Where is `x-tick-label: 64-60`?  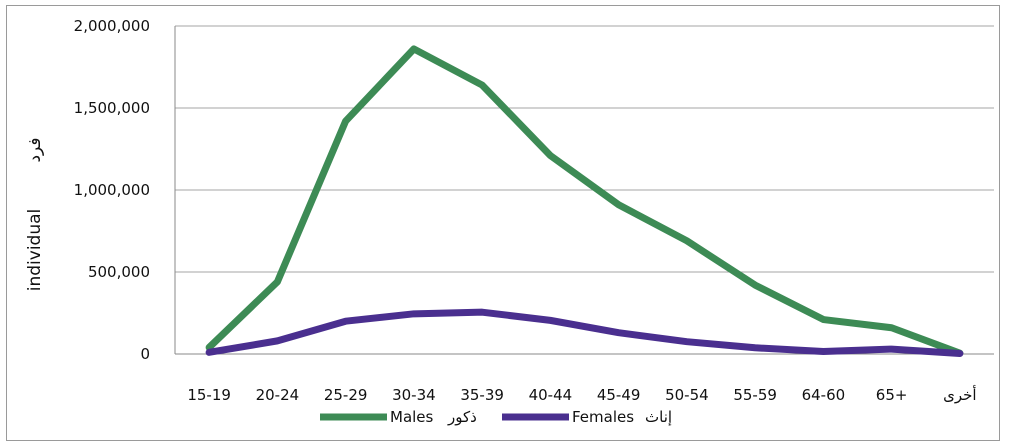
x-tick-label: 64-60 is located at coordinates (824, 395).